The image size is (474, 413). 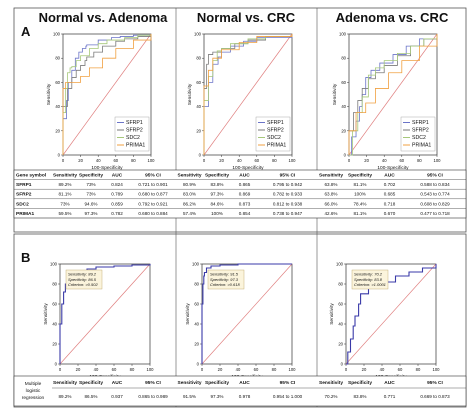 What do you see at coordinates (370, 284) in the screenshot?
I see `note-line: Criterion: >1.0001` at bounding box center [370, 284].